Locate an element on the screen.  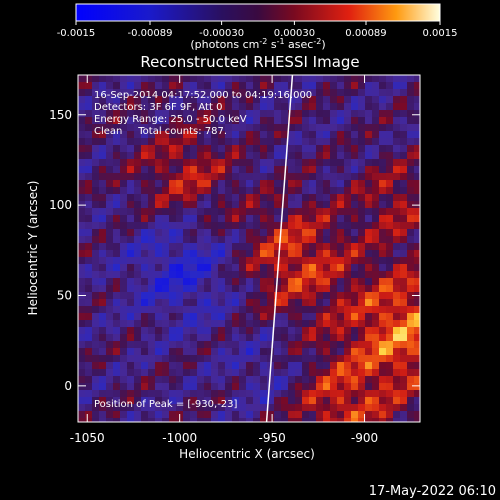
x-tick-label: -1050 is located at coordinates (87, 438).